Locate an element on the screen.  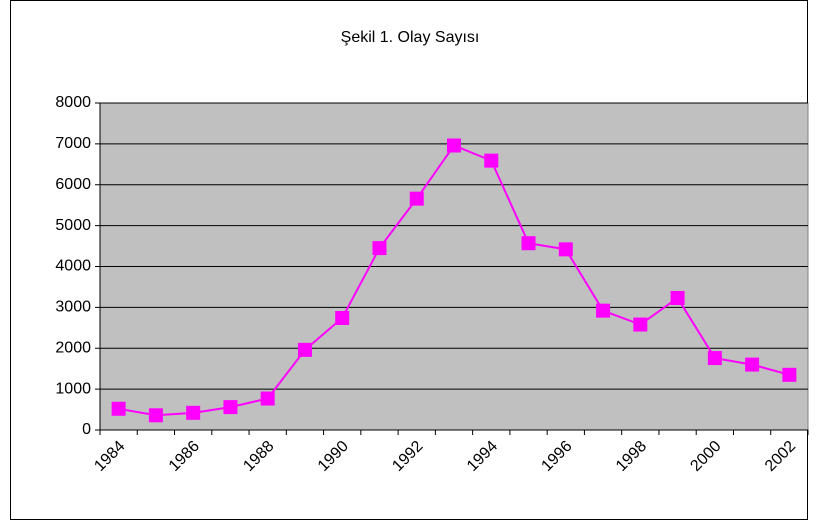
y-tick-label: 2000 is located at coordinates (73, 347).